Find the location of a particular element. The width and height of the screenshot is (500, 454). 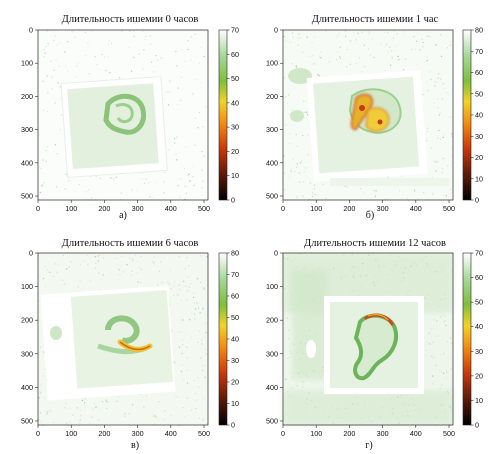

panel-b-title: Длительность ишемии 1 час is located at coordinates (375, 19).